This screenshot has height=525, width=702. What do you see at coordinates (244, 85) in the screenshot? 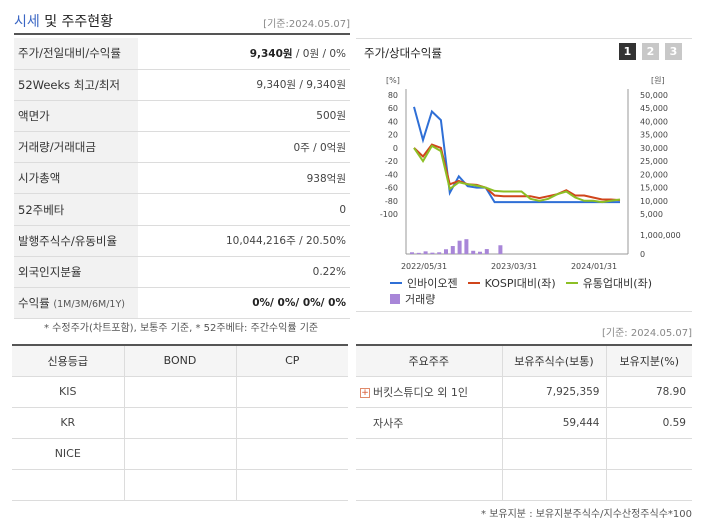
I see `info-value: 9,340원 / 9,340원` at bounding box center [244, 85].